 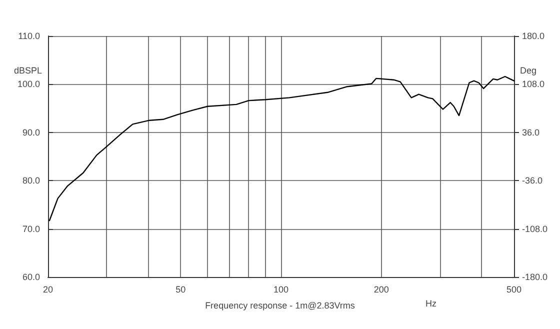 What do you see at coordinates (28, 71) in the screenshot?
I see `y-axis-title: dBSPL` at bounding box center [28, 71].